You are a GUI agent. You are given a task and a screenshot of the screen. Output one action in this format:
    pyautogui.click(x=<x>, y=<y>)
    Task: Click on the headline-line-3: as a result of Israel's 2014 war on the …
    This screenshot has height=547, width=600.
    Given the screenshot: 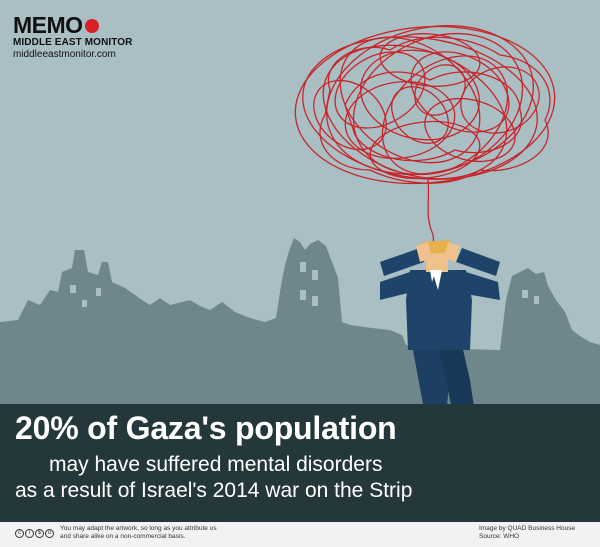 What is the action you would take?
    pyautogui.click(x=214, y=490)
    